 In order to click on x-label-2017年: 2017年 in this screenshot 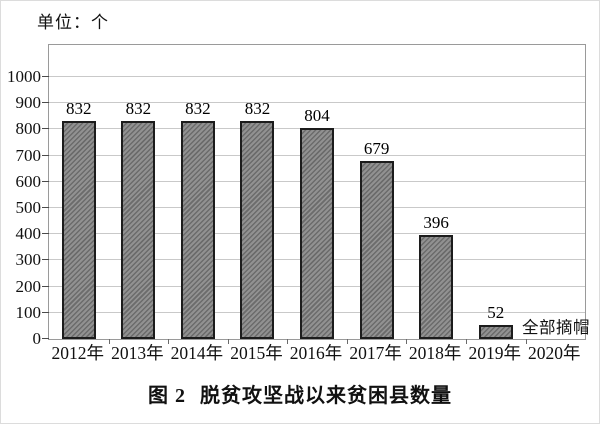, I will do `click(375, 353)`.